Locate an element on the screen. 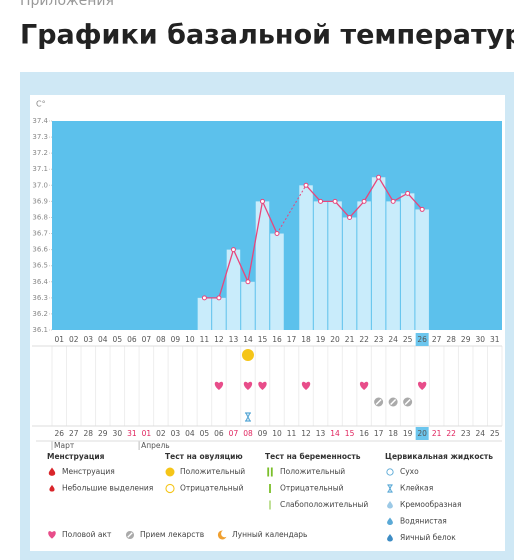 This screenshot has width=514, height=560. icon-bar-green is located at coordinates (270, 488).